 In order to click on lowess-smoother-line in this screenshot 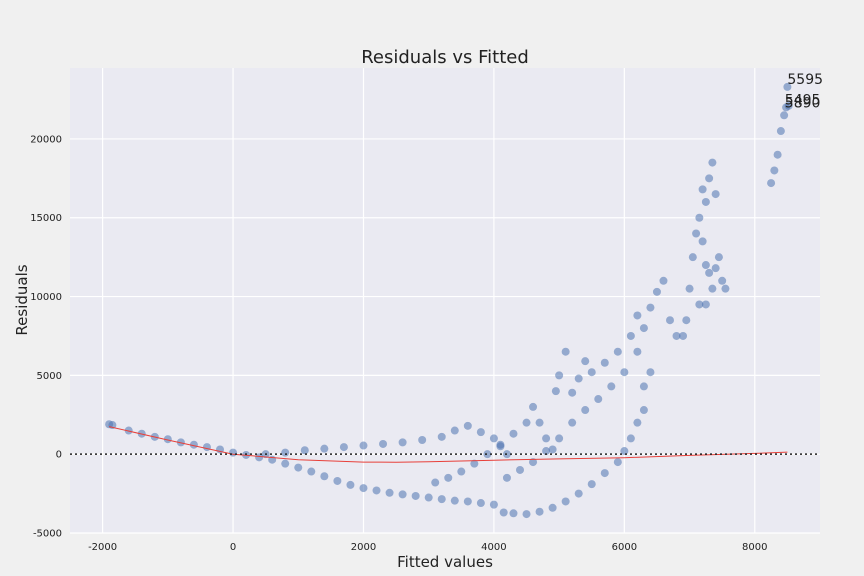, I will do `click(448, 444)`.